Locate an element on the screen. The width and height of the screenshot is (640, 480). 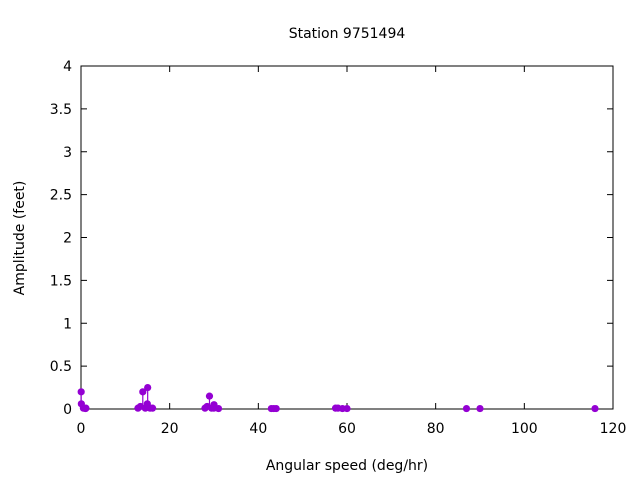
y-tick-label: 3 is located at coordinates (67, 153).